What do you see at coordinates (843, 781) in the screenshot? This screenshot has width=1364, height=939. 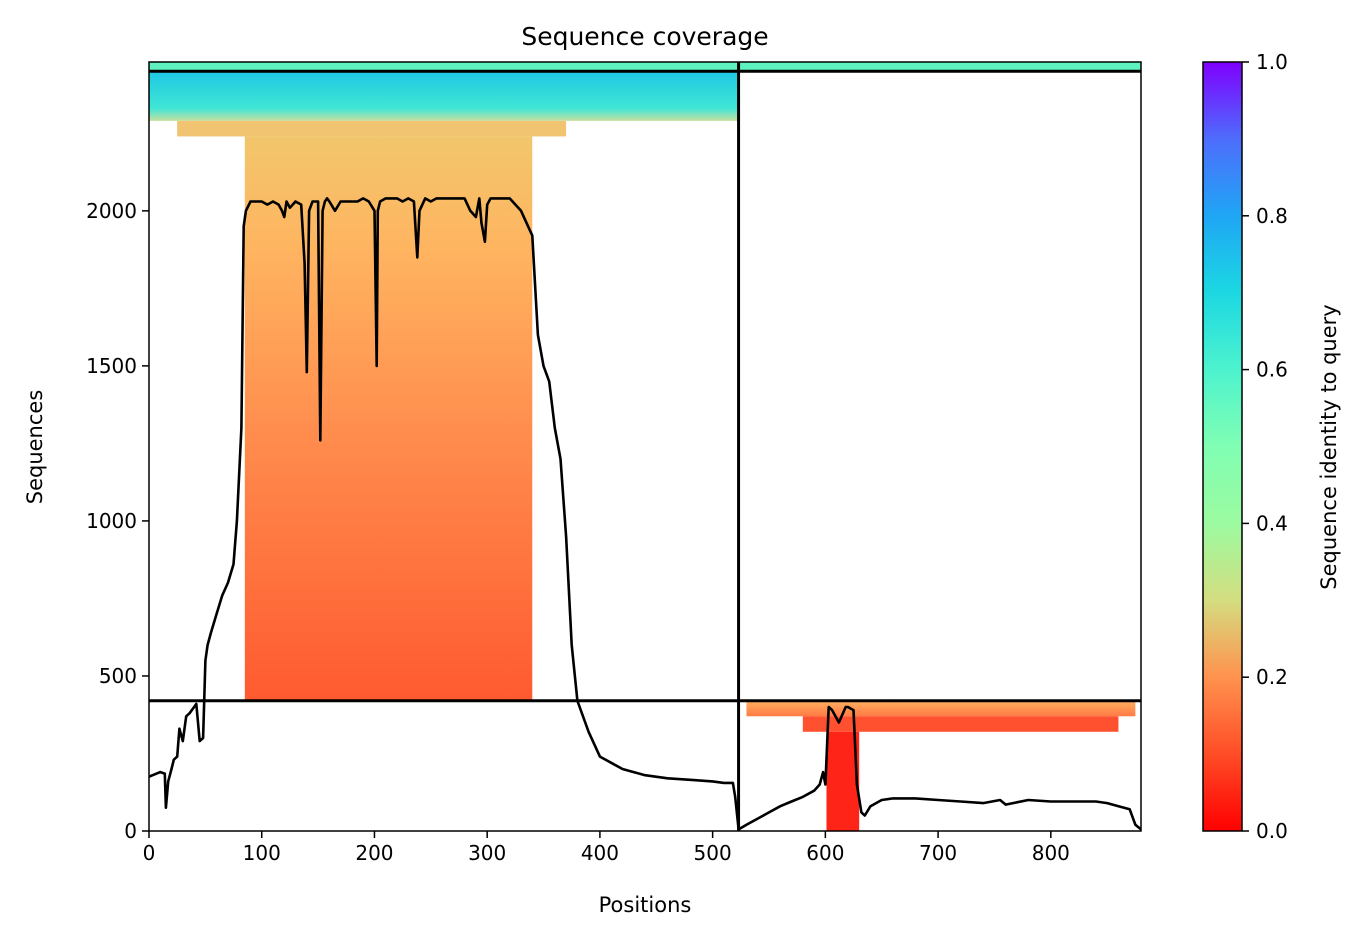 I see `coverage-block-chain2-core` at bounding box center [843, 781].